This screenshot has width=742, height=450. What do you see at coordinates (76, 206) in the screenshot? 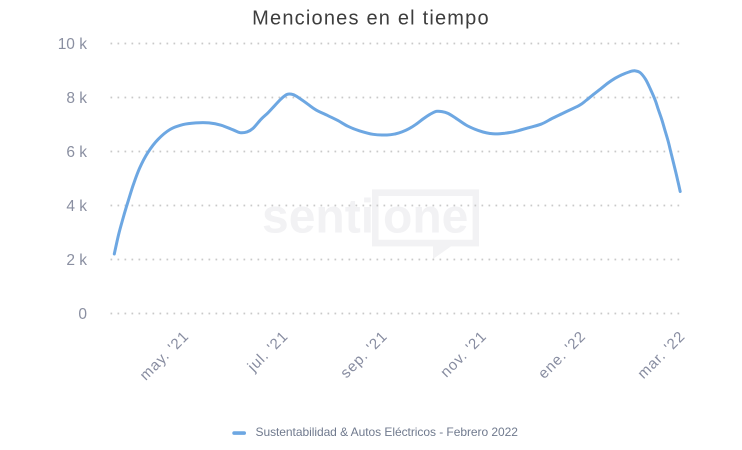
I see `svg-text: 4 k` at bounding box center [76, 206].